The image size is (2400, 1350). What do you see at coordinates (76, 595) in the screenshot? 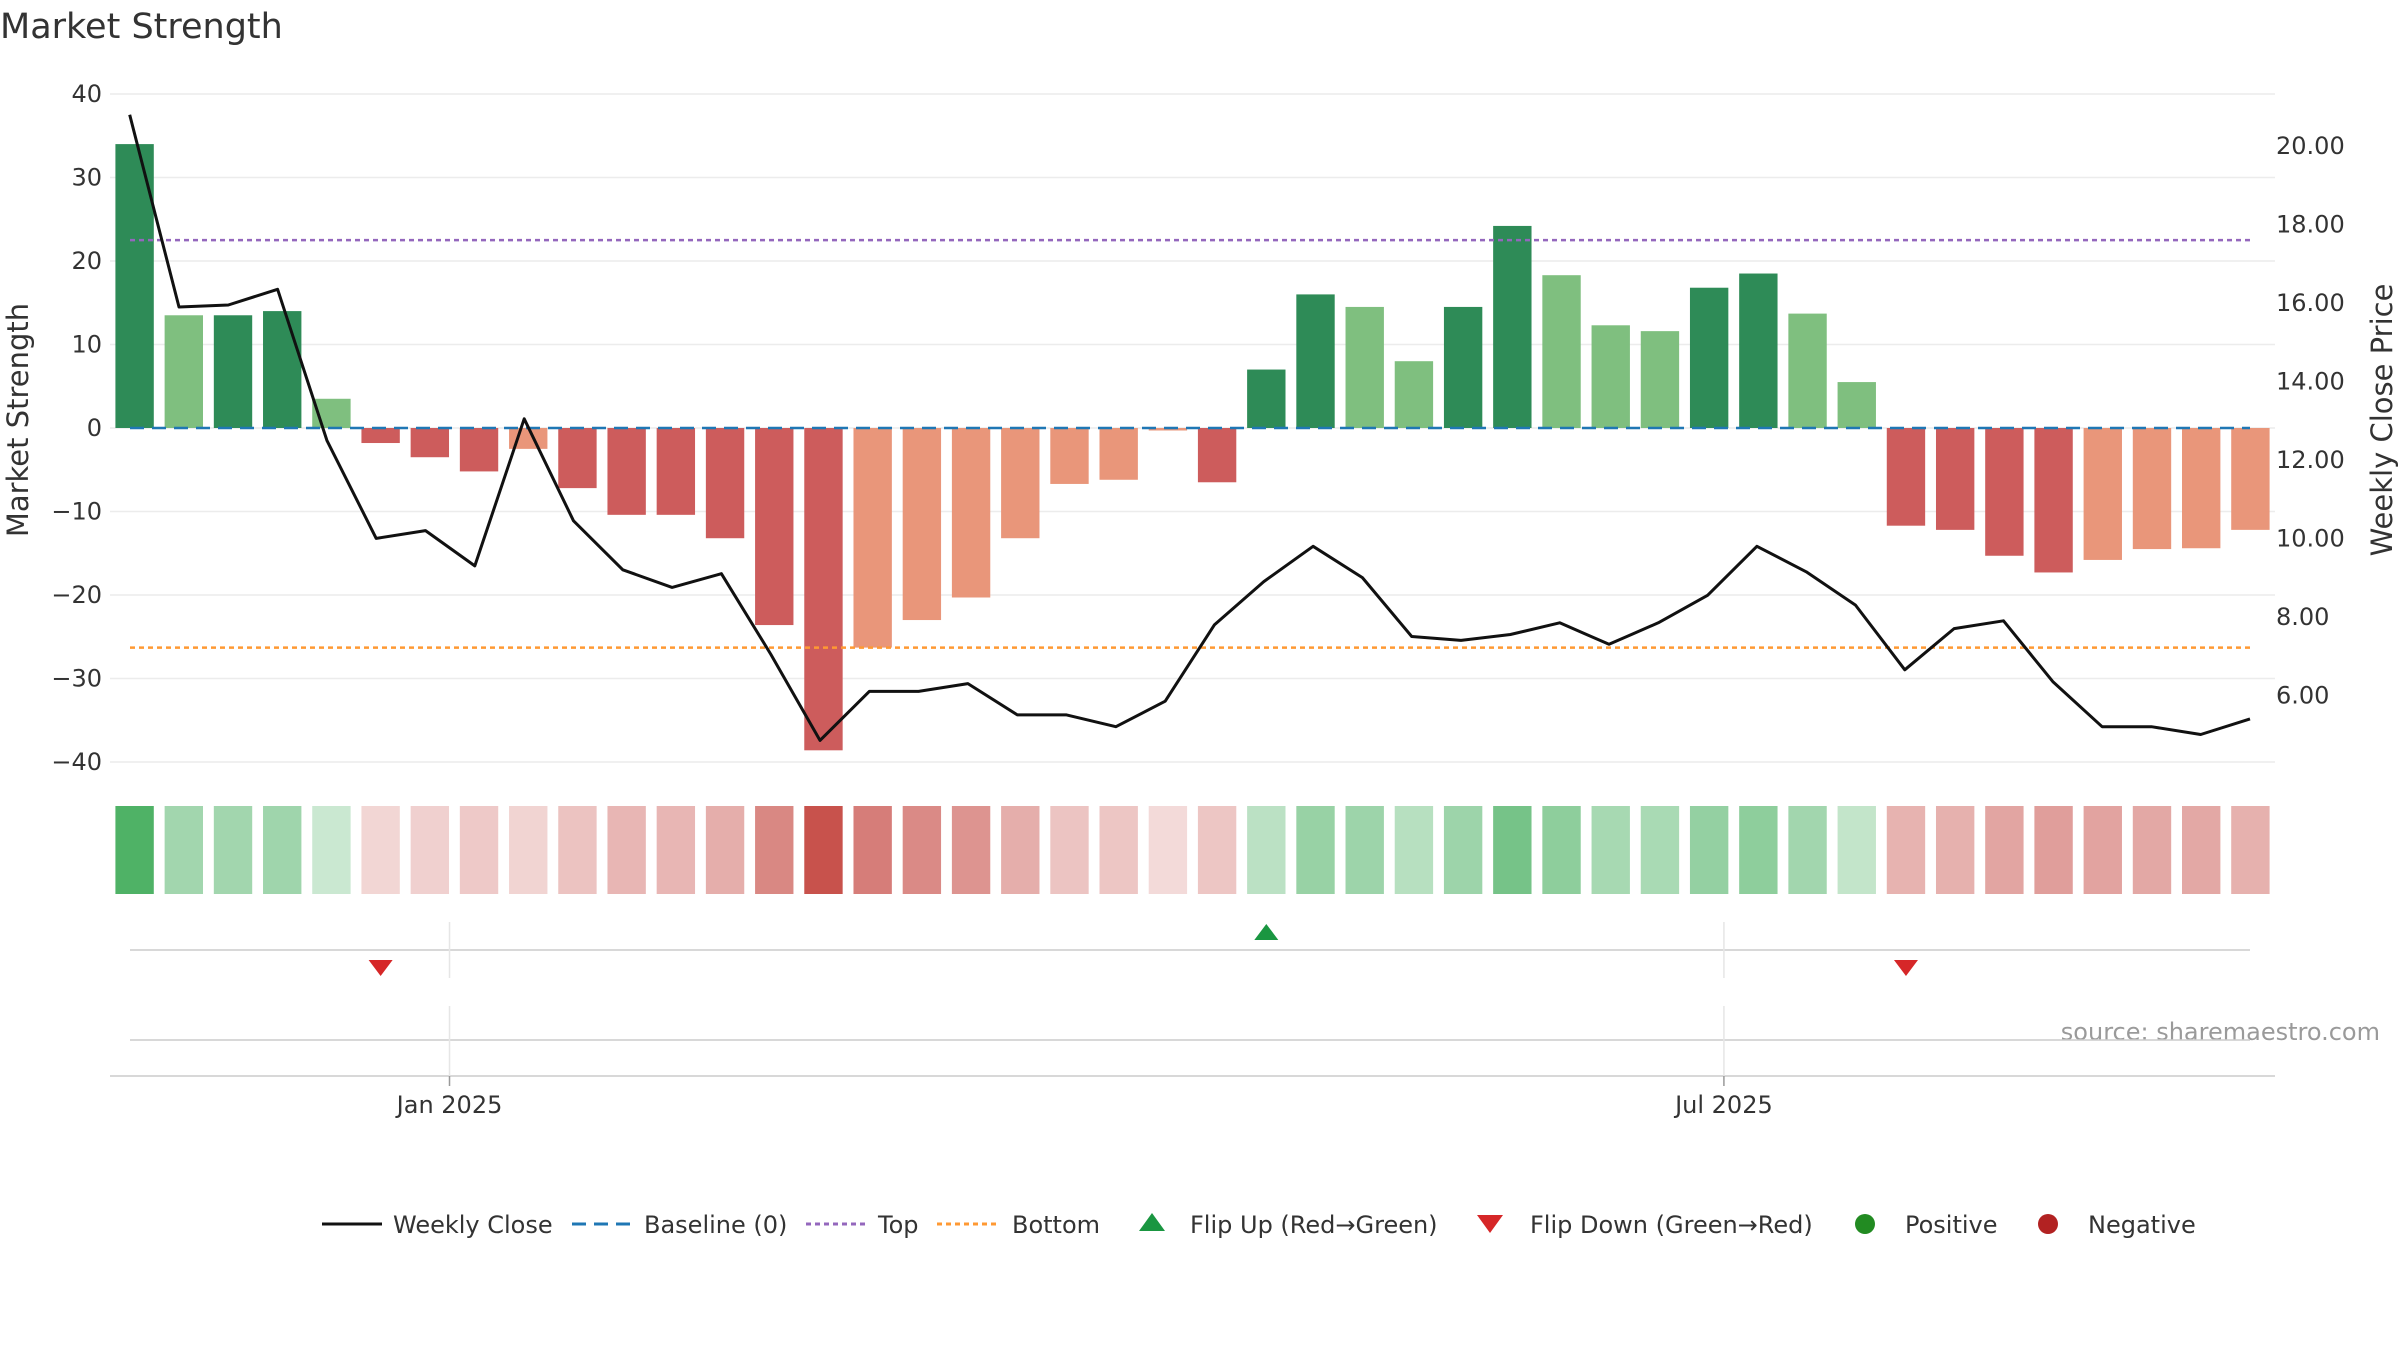
I see `y-tick-left: −20` at bounding box center [76, 595].